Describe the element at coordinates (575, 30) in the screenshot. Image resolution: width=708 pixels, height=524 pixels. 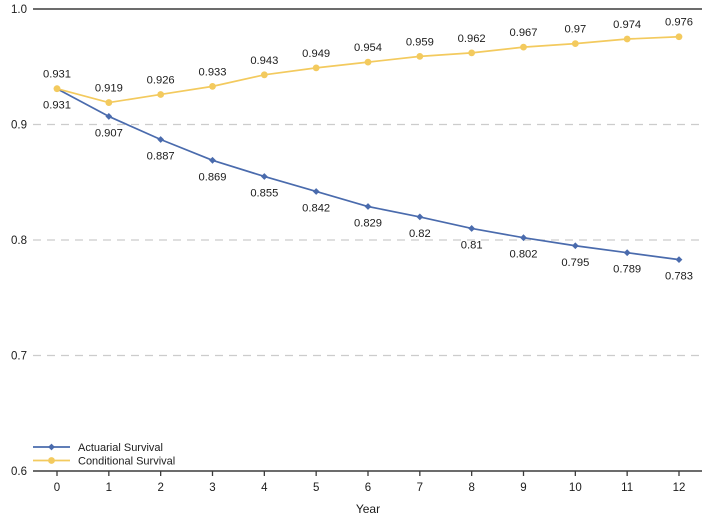
I see `data-point-label: 0.97` at that location.